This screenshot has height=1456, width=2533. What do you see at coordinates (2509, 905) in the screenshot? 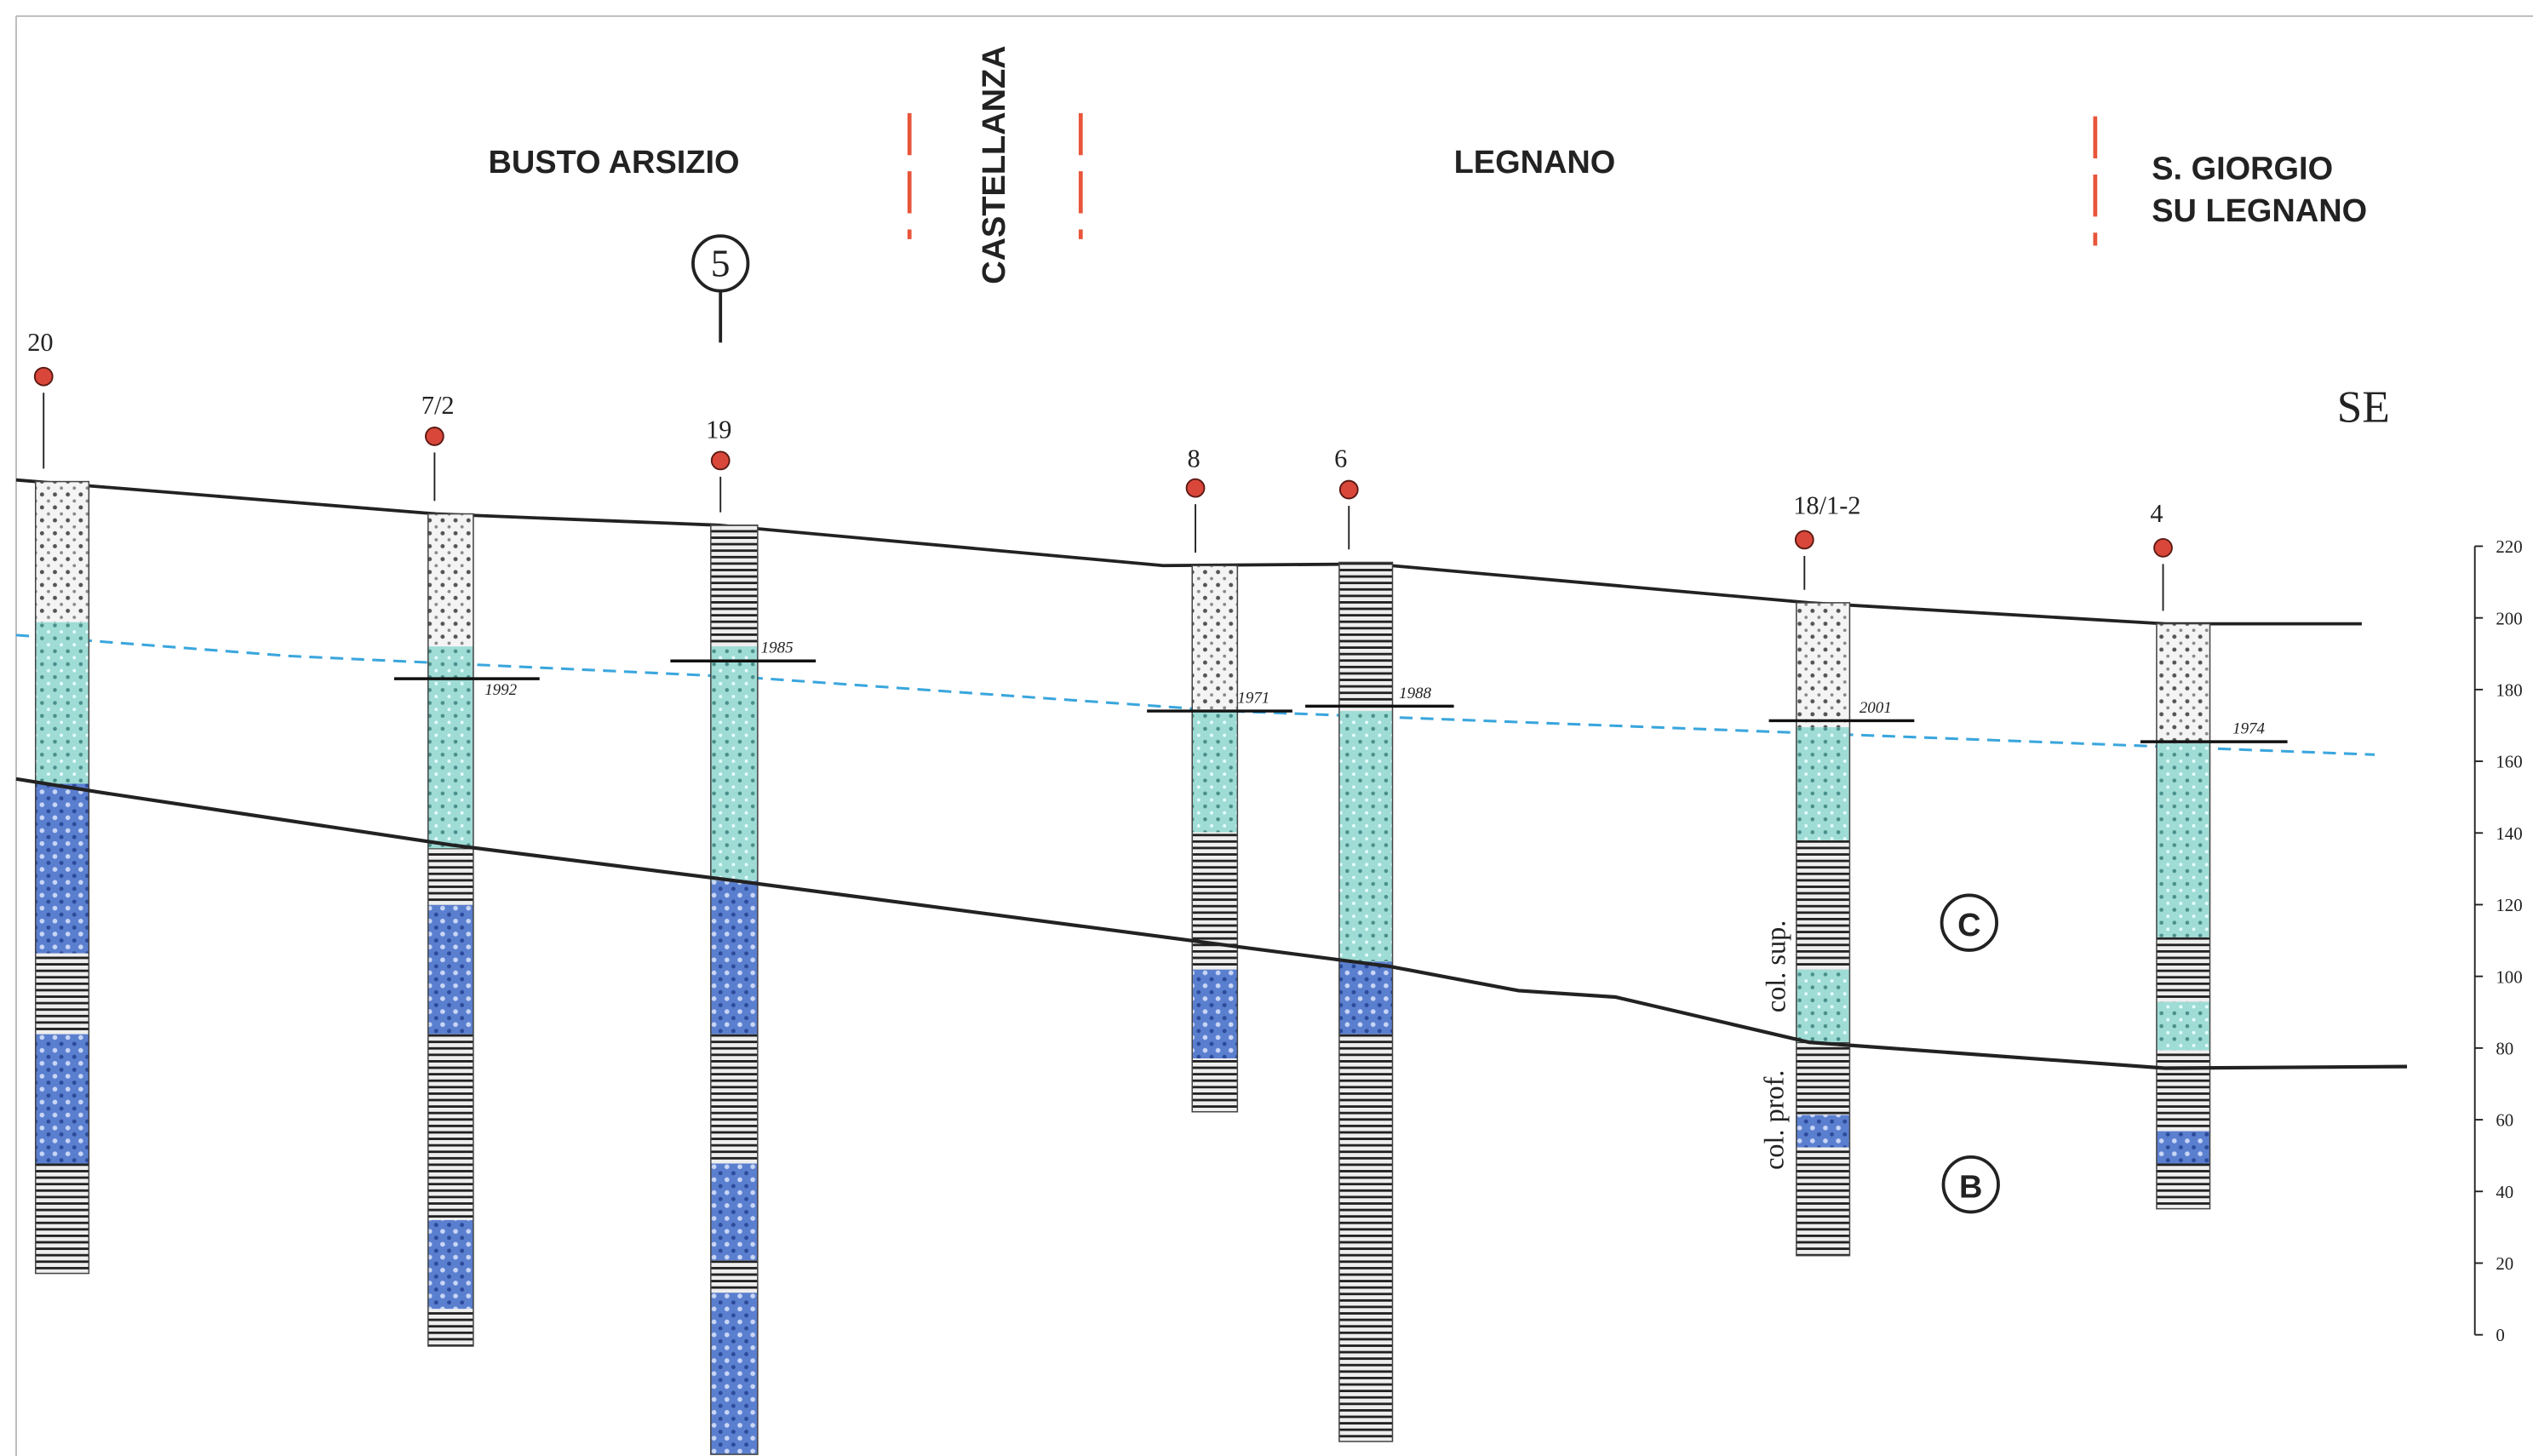
I see `scale-label: 120` at bounding box center [2509, 905].